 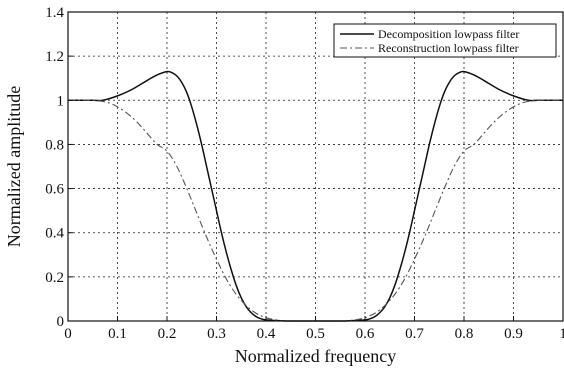 I want to click on y-tick-label: 1.4, so click(x=54, y=13).